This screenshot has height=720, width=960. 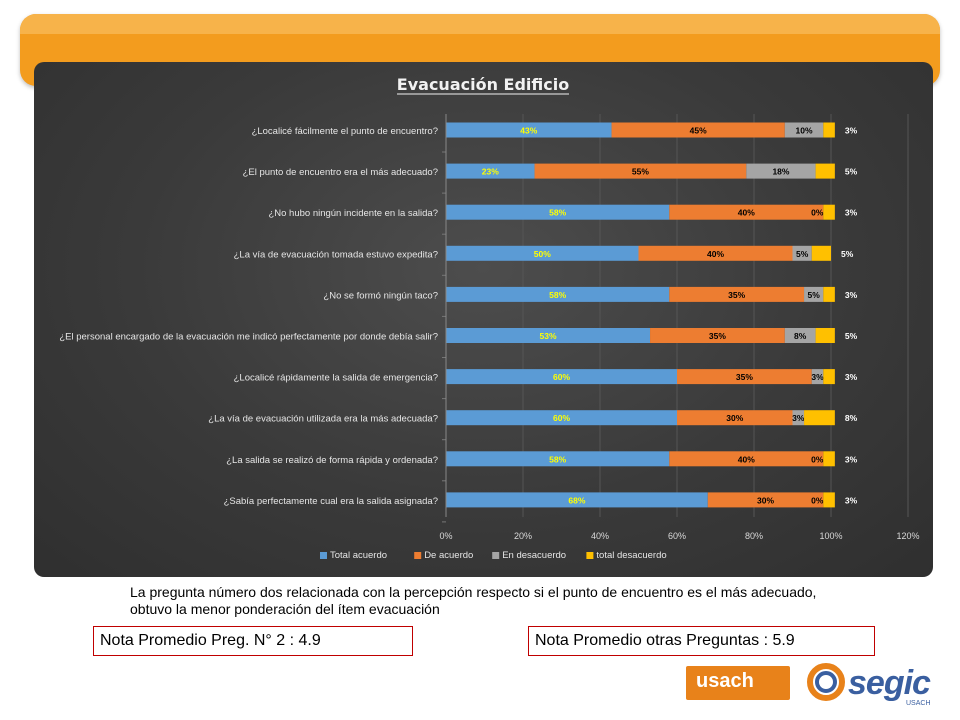 What do you see at coordinates (907, 536) in the screenshot?
I see `x-tick-label: 120%` at bounding box center [907, 536].